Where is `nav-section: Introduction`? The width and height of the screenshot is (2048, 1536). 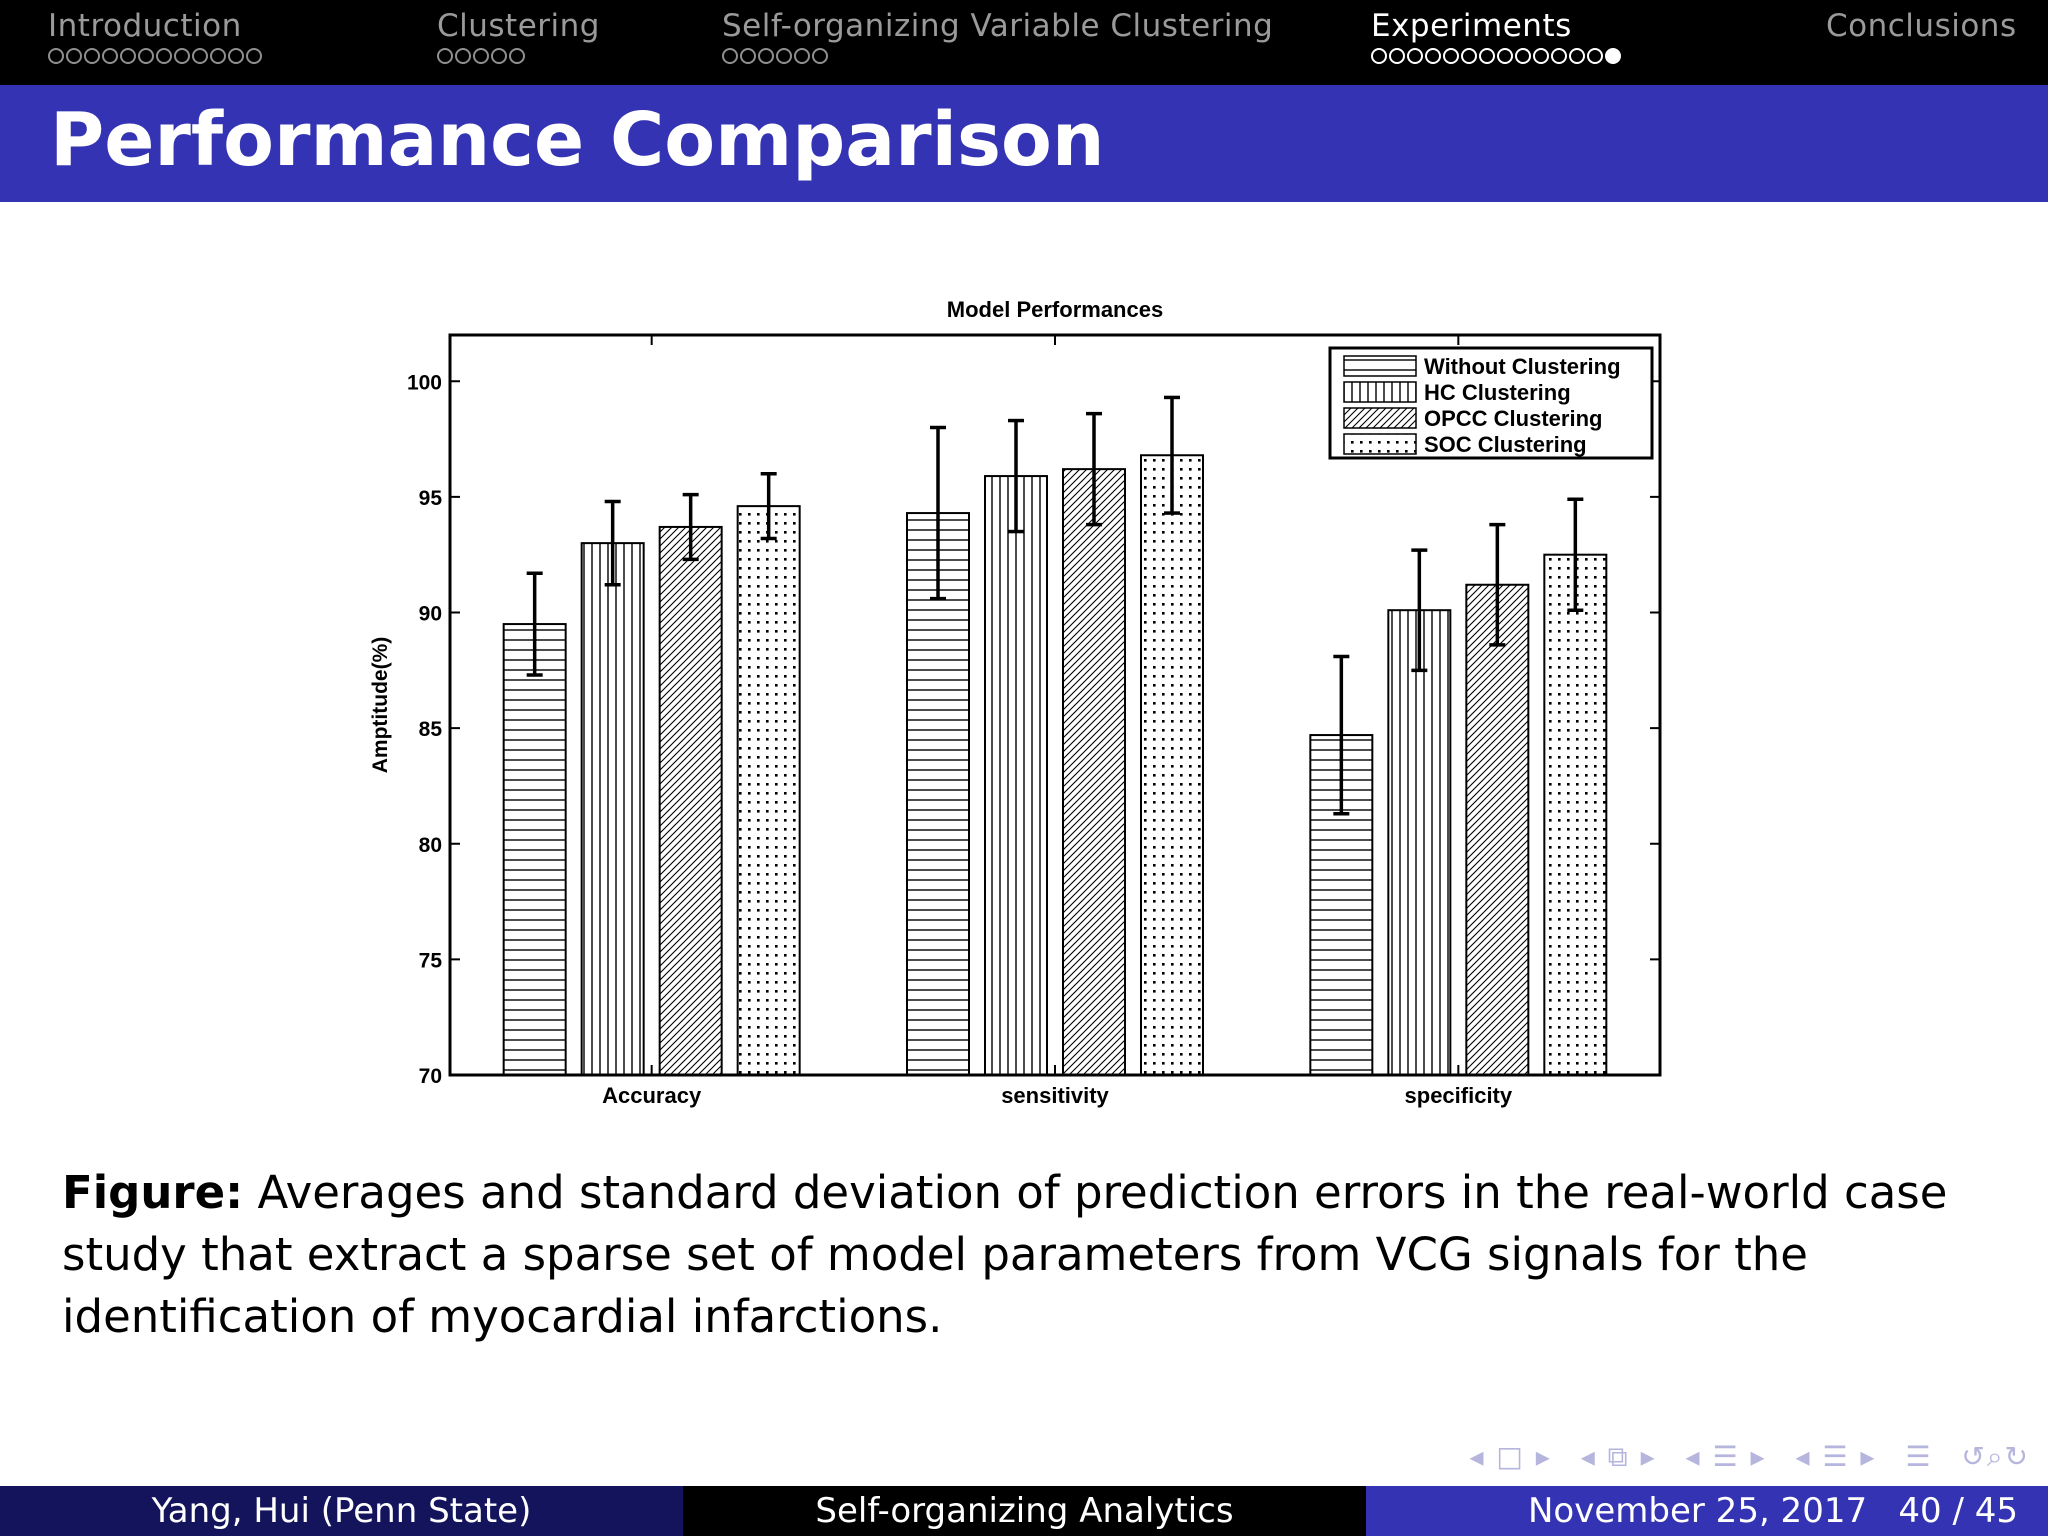
nav-section: Introduction is located at coordinates (156, 36).